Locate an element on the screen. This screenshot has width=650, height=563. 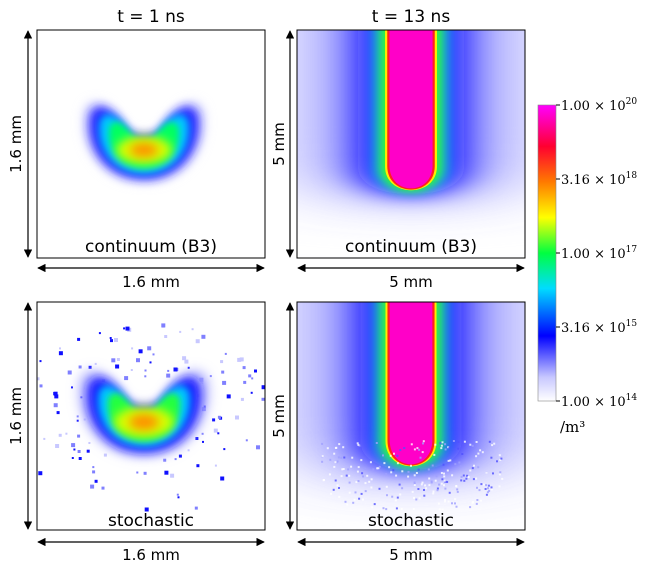
panel-stochastic-t13 is located at coordinates (411, 416).